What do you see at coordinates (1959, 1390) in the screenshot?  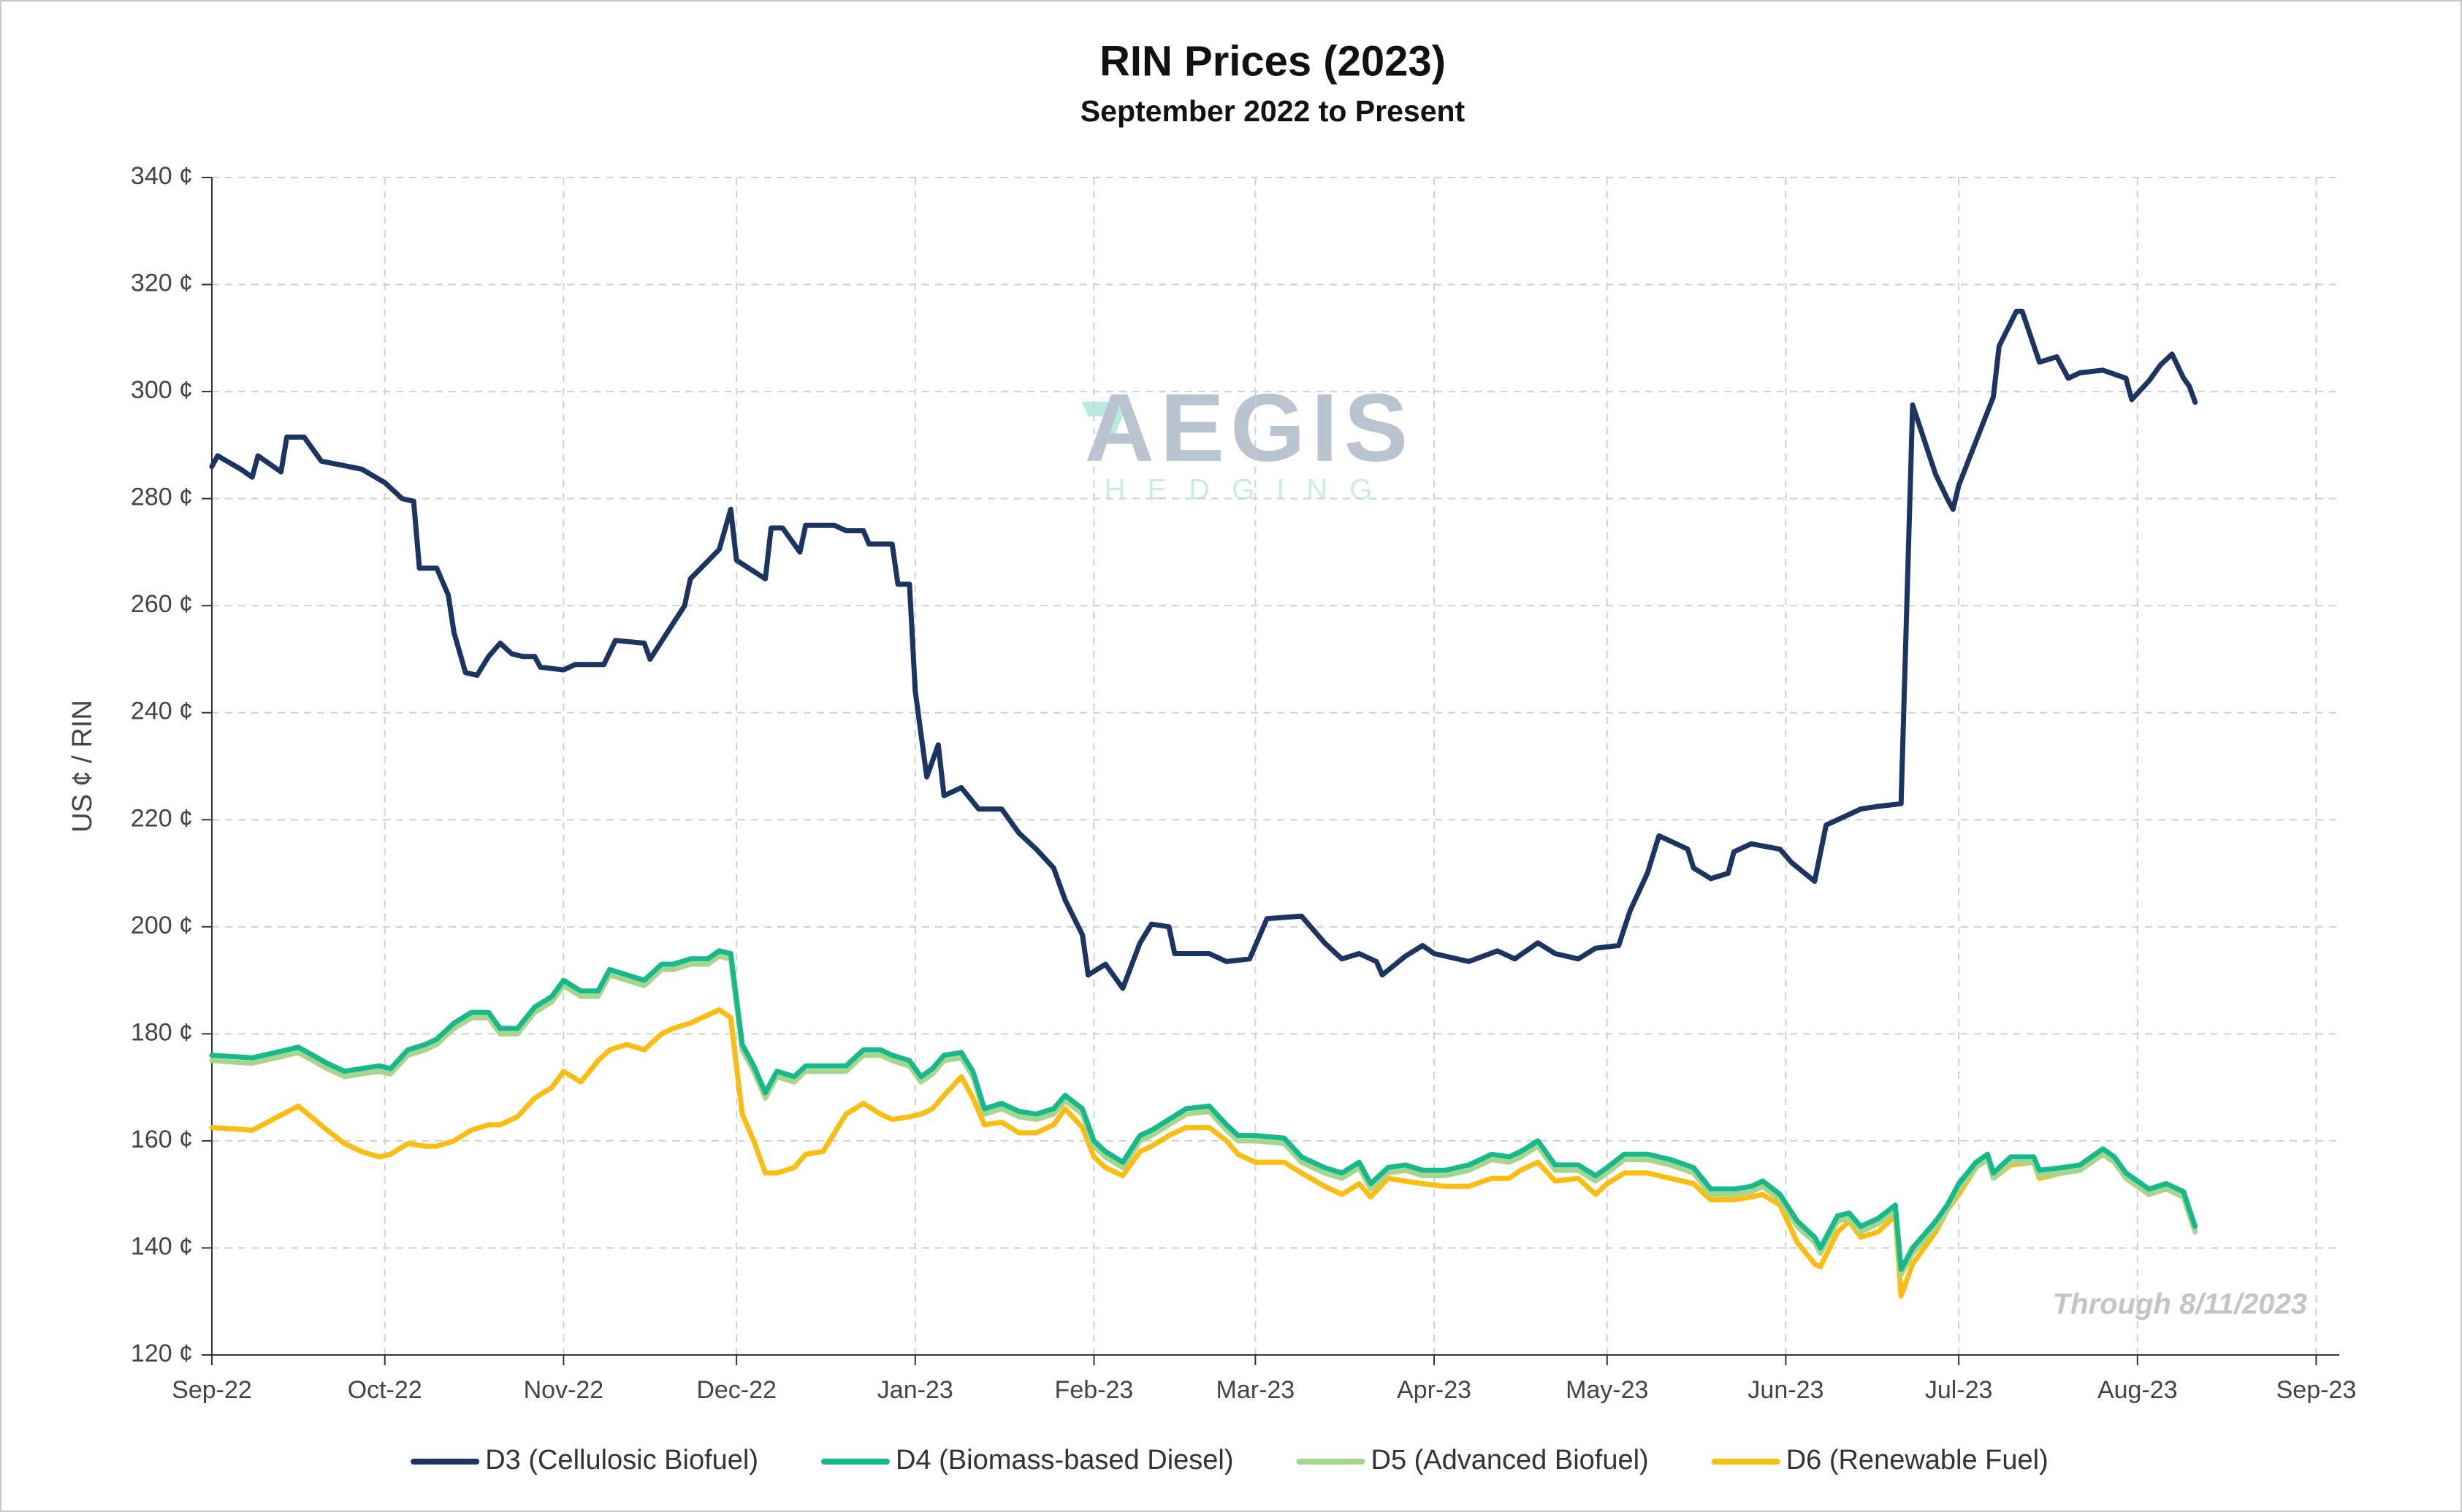 I see `x-tick-label: Jul-23` at bounding box center [1959, 1390].